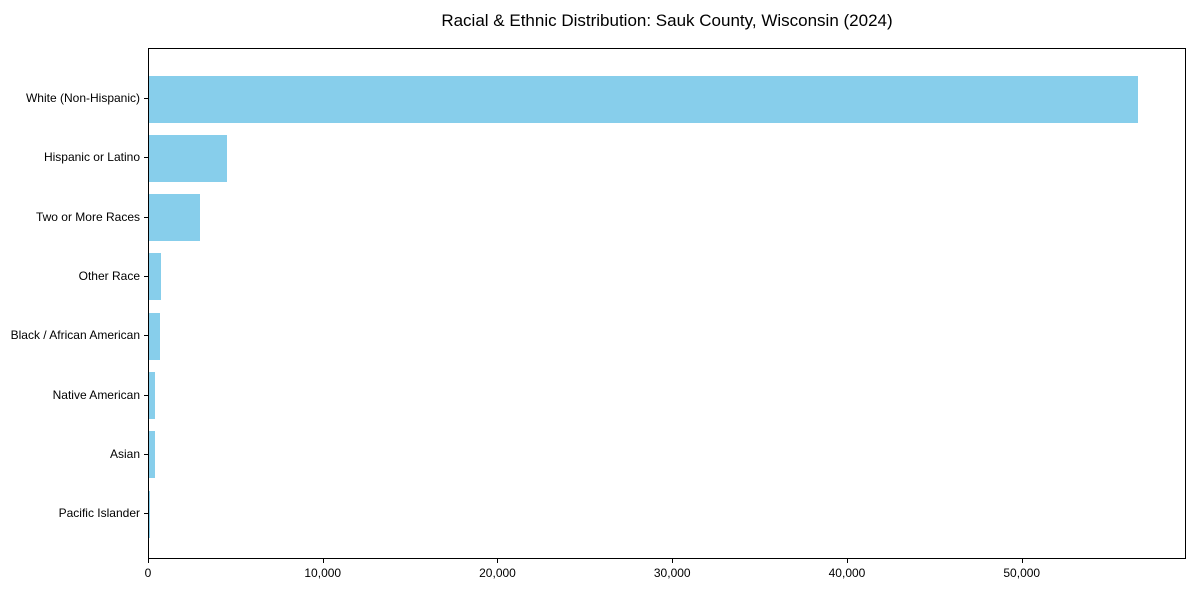 The image size is (1200, 600). Describe the element at coordinates (109, 275) in the screenshot. I see `y-tick-label: Other Race` at that location.